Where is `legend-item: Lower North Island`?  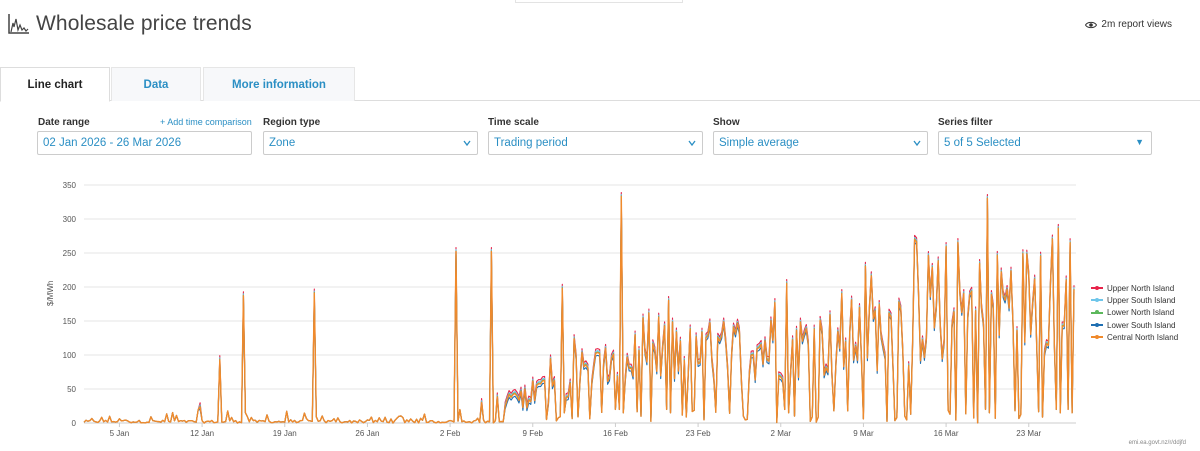 legend-item: Lower North Island is located at coordinates (1134, 313).